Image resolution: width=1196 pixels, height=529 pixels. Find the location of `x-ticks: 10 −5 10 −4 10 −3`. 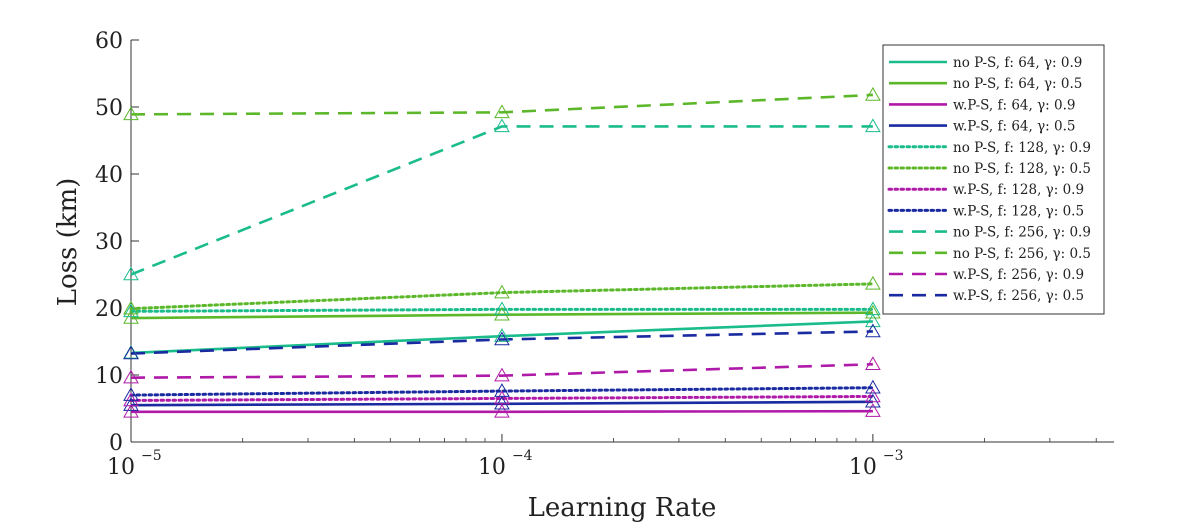

x-ticks: 10 −5 10 −4 10 −3 is located at coordinates (602, 457).